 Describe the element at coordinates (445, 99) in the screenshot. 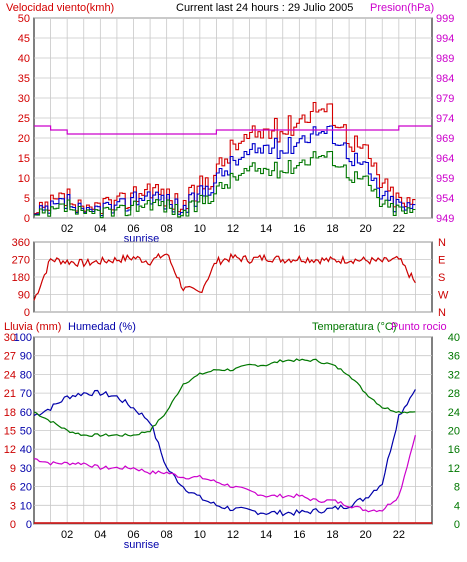

I see `pressure-y-tick-label: 979` at that location.